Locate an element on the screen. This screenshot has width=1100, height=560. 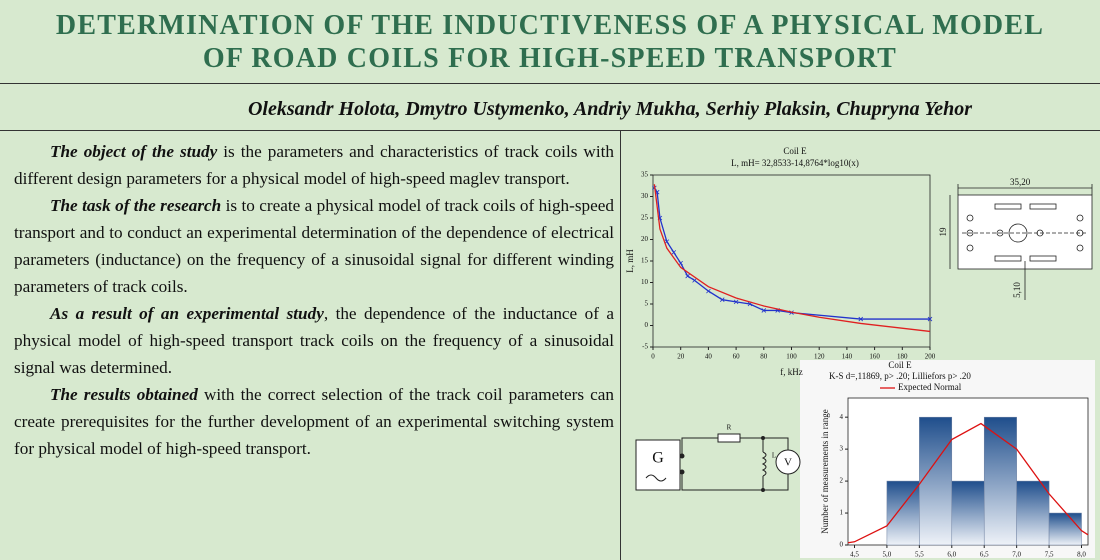
dimension-label: 5,10 is located at coordinates (1017, 290).